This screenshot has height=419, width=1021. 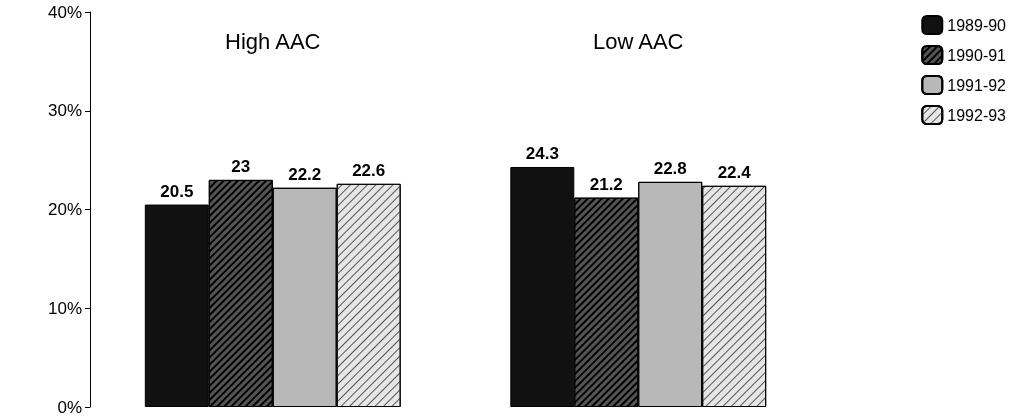 I want to click on legend-label: 1991-92, so click(x=977, y=85).